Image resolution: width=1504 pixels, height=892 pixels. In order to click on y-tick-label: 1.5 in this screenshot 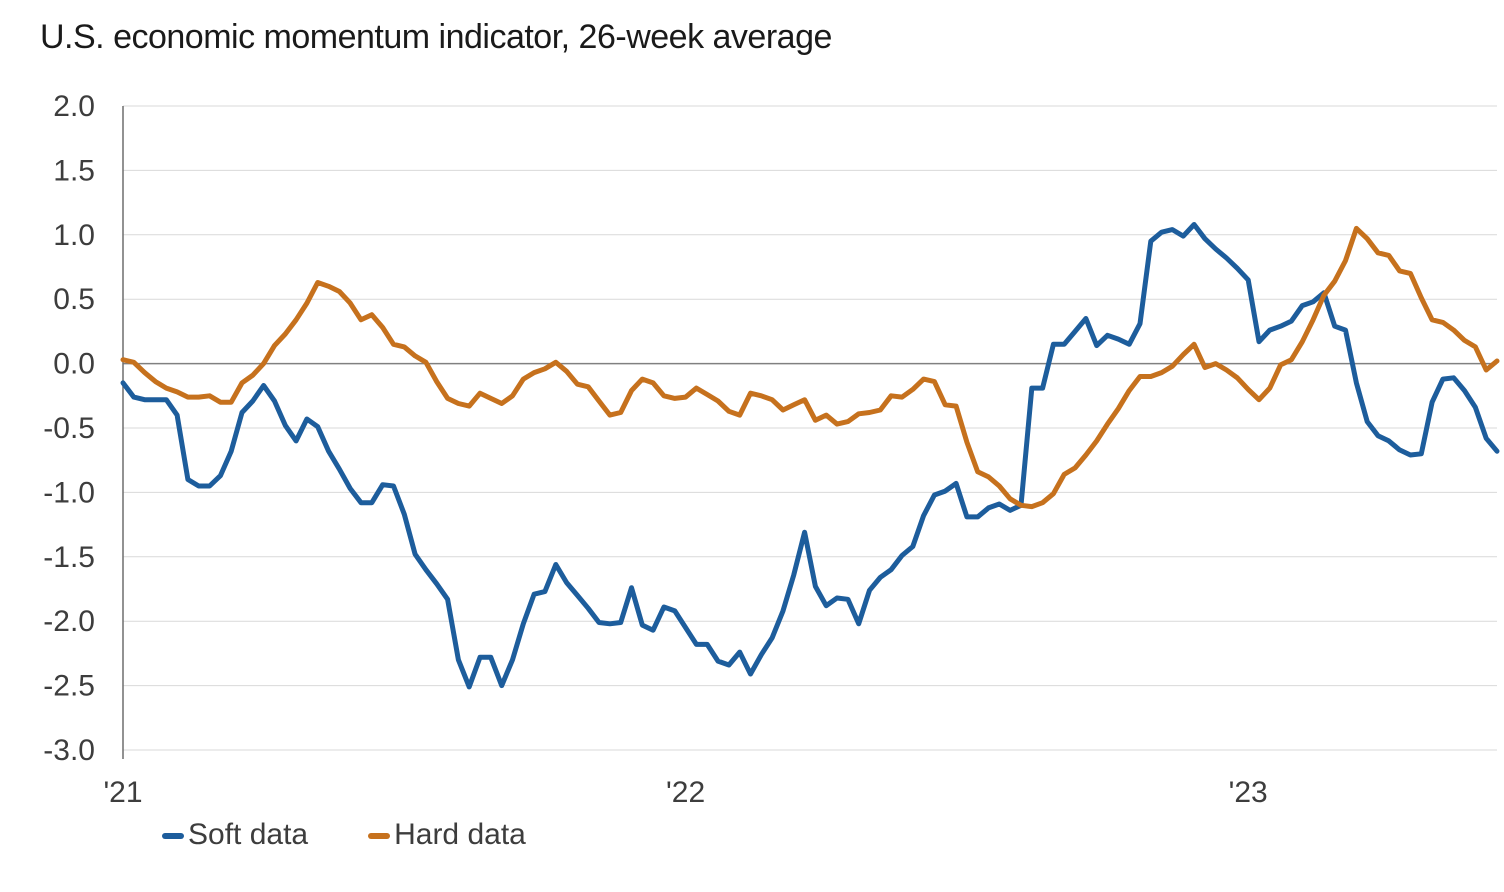, I will do `click(74, 170)`.